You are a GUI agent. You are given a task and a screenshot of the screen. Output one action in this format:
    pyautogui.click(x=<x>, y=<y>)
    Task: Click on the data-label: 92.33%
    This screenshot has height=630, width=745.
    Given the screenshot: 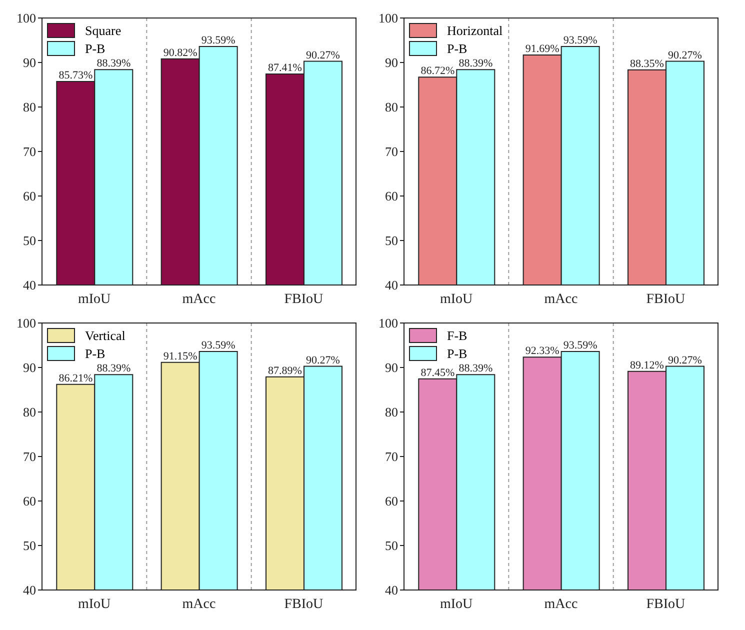 What is the action you would take?
    pyautogui.click(x=542, y=351)
    